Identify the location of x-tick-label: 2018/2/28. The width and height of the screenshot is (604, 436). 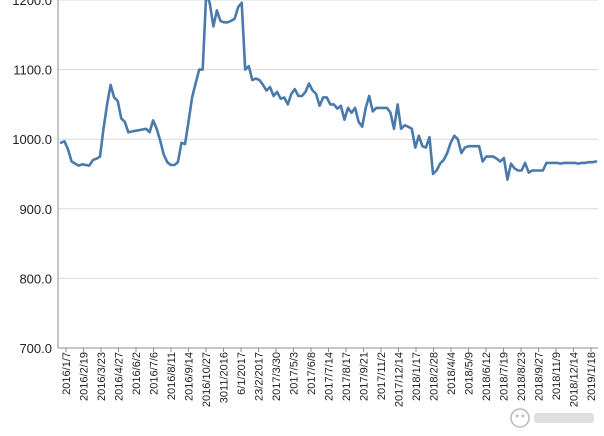
(435, 376).